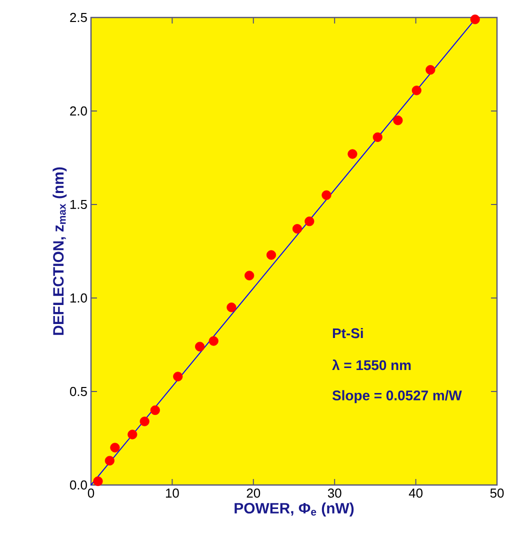 Image resolution: width=511 pixels, height=557 pixels. I want to click on y-tick-label: 0.5, so click(78, 391).